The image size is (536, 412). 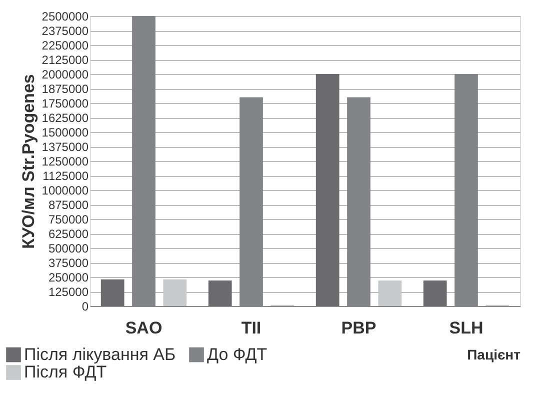 What do you see at coordinates (65, 372) in the screenshot?
I see `legend-label: Після ФДТ` at bounding box center [65, 372].